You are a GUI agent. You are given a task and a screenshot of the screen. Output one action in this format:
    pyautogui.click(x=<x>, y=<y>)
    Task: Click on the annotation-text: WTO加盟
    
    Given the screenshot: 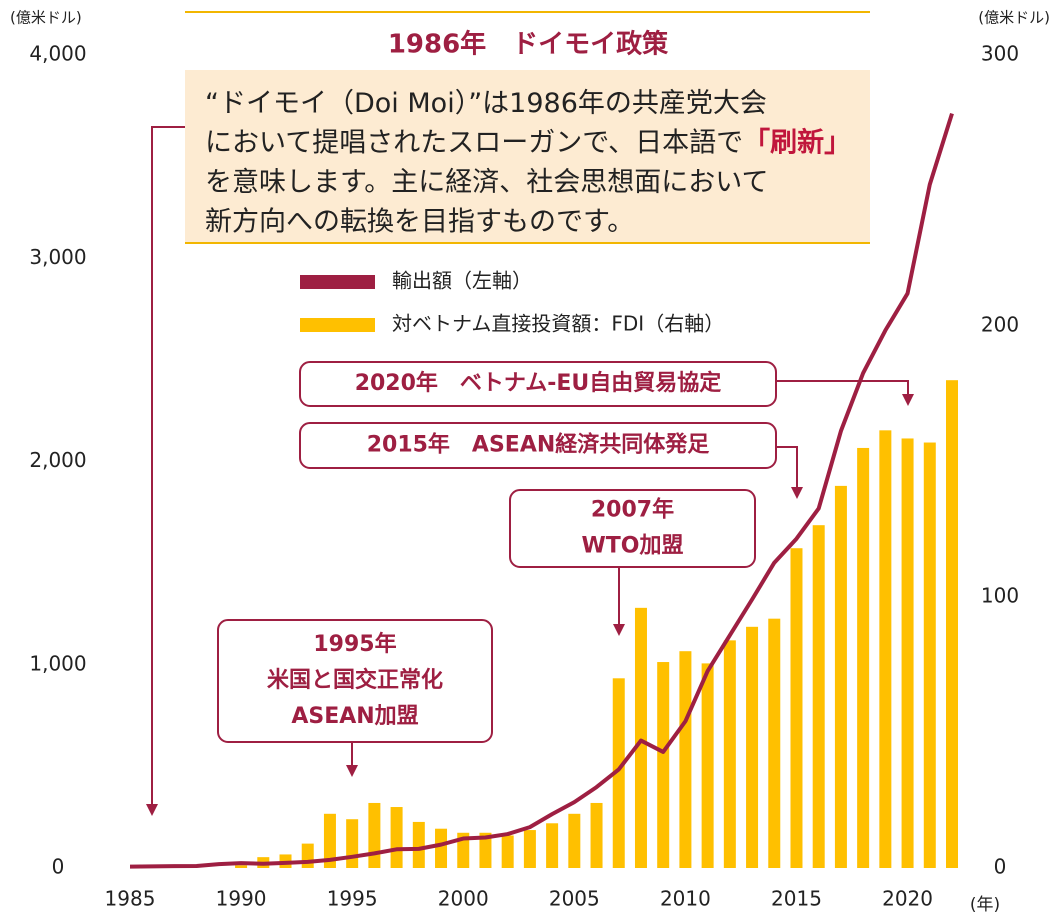 What is the action you would take?
    pyautogui.click(x=633, y=546)
    